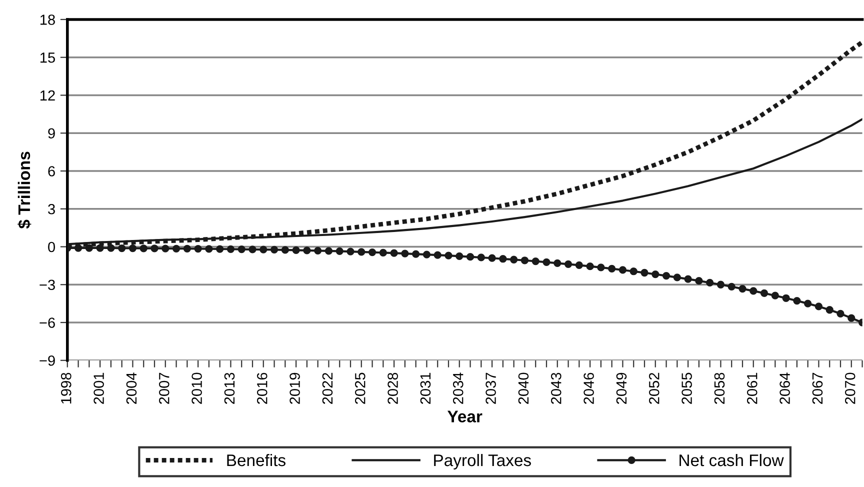  I want to click on x-tick-label: 2058, so click(719, 388).